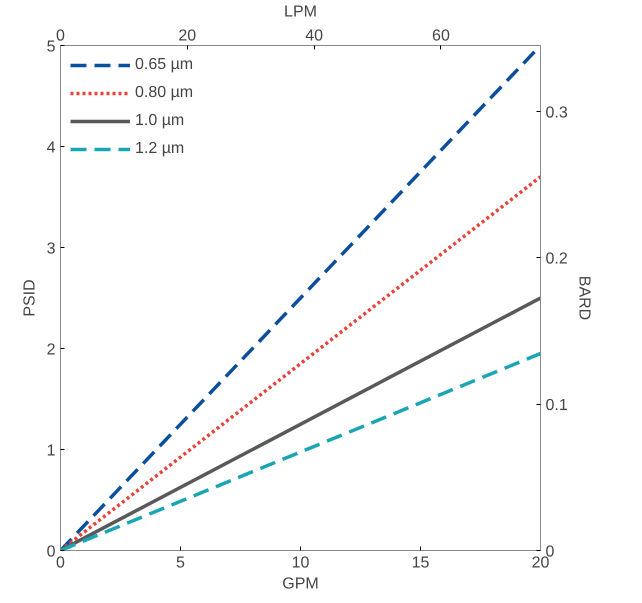  Describe the element at coordinates (51, 451) in the screenshot. I see `y-tick-label: 1` at that location.